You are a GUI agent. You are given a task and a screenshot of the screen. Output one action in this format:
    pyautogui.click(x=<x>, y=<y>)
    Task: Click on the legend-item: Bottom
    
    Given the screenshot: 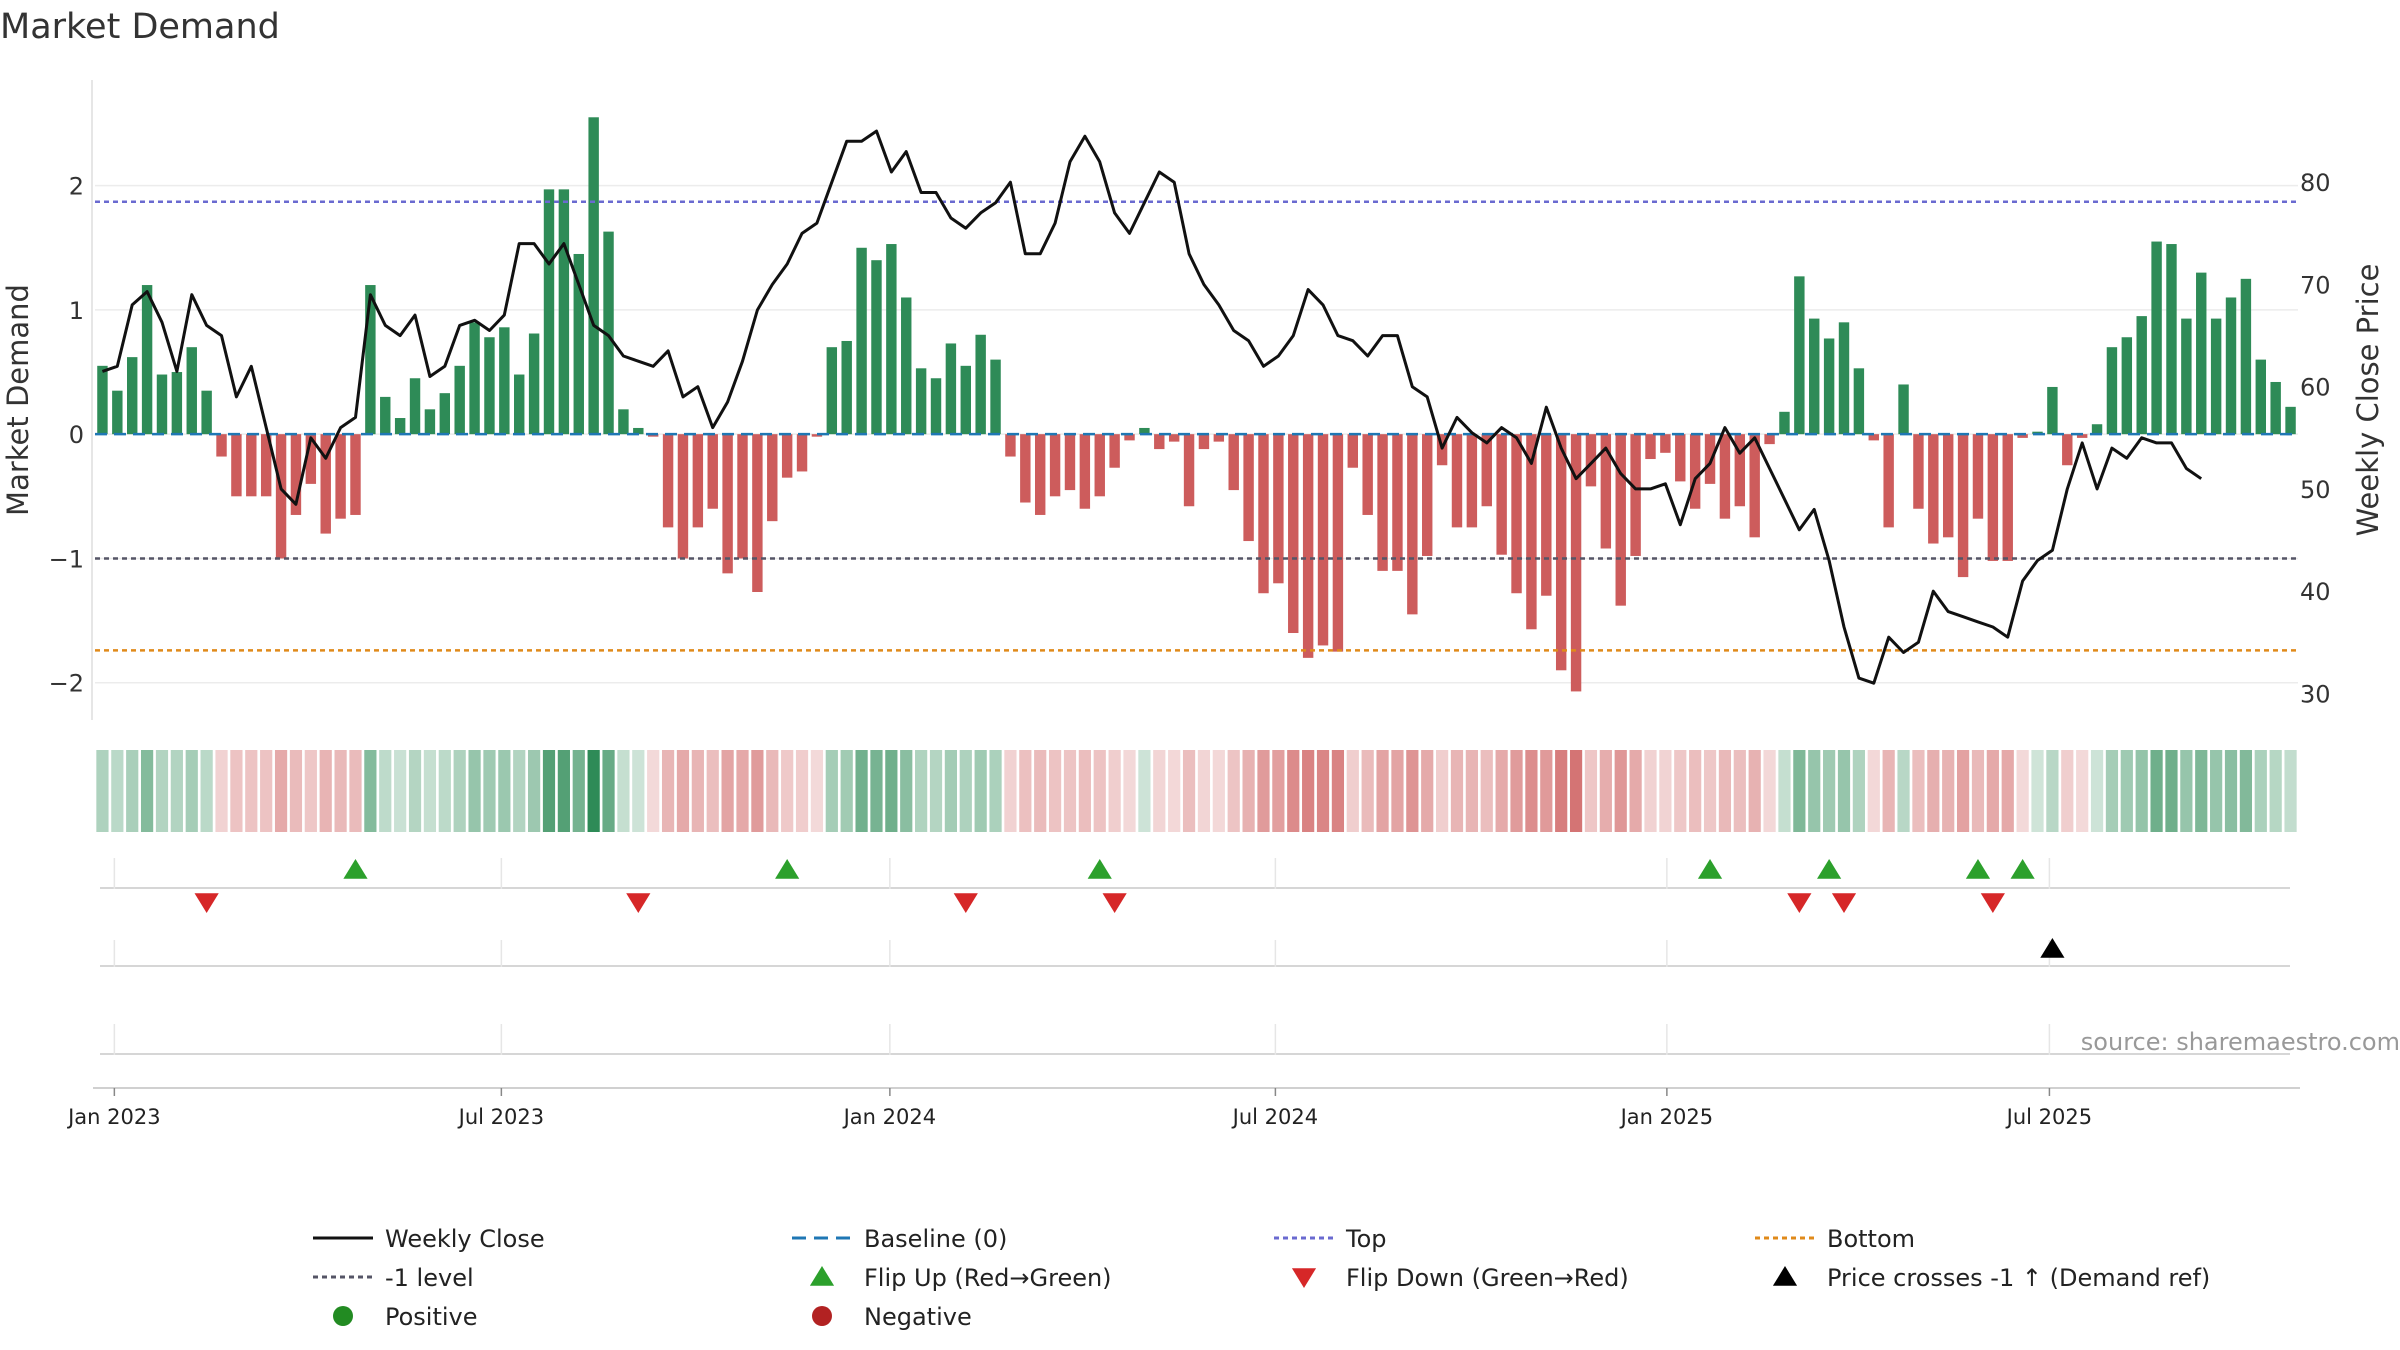 What is the action you would take?
    pyautogui.click(x=1835, y=1239)
    